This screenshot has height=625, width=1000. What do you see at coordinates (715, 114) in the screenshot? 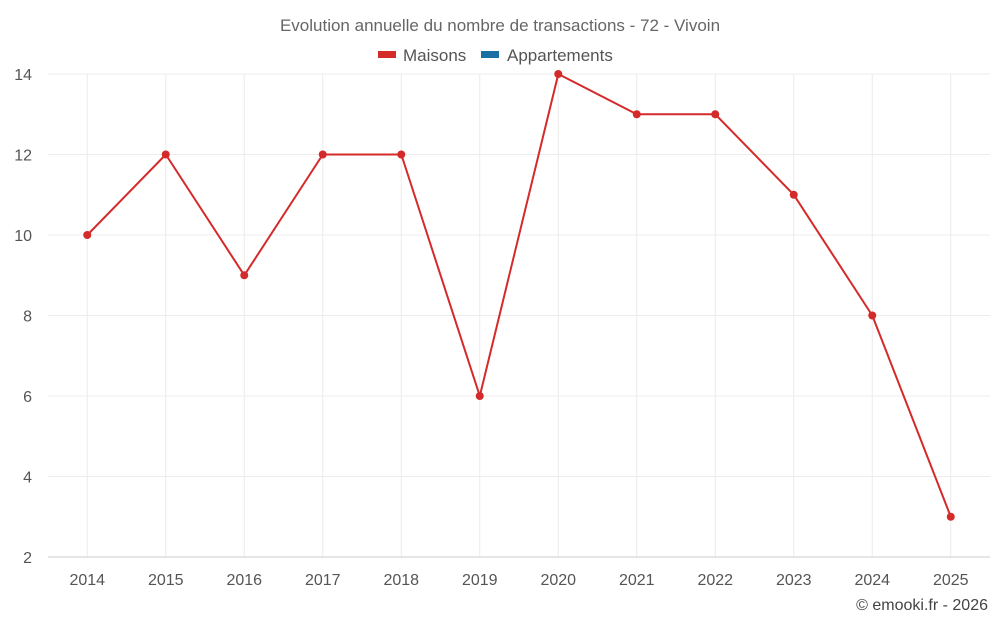
I see `data-point-2022` at bounding box center [715, 114].